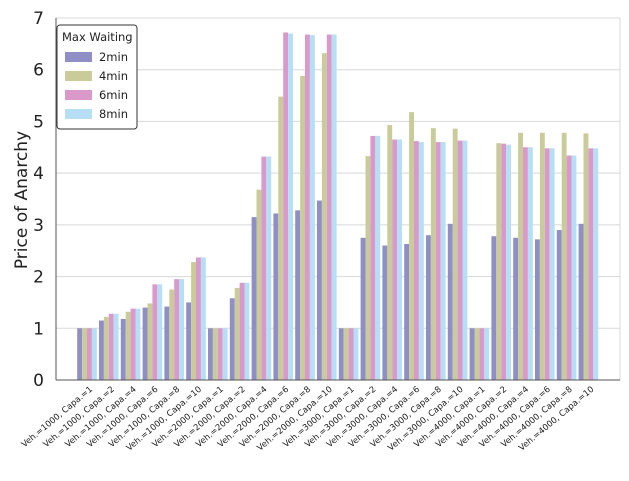  What do you see at coordinates (38, 329) in the screenshot?
I see `y-tick-label: 1` at bounding box center [38, 329].